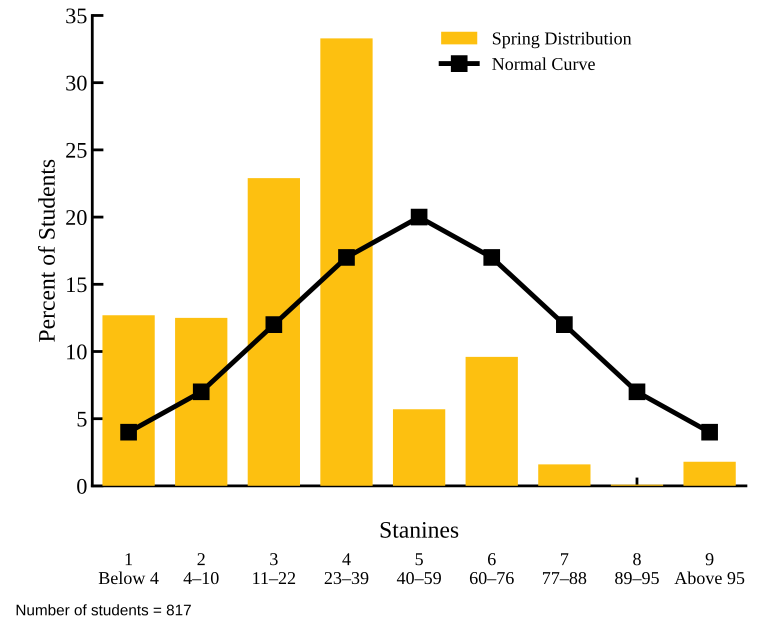 This screenshot has width=769, height=619. Describe the element at coordinates (543, 63) in the screenshot. I see `legend-label: Normal Curve` at that location.